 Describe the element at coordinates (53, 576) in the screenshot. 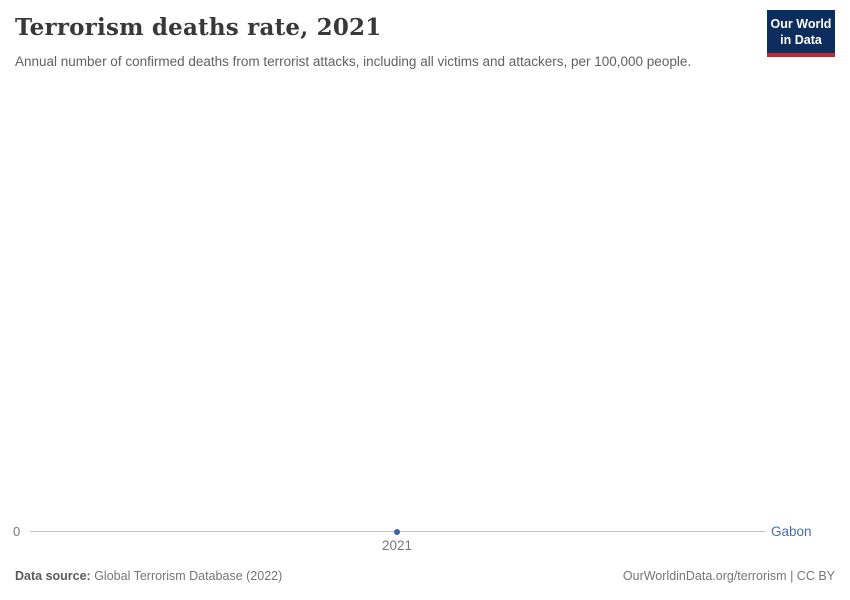

I see `data-source-label: Data source:` at that location.